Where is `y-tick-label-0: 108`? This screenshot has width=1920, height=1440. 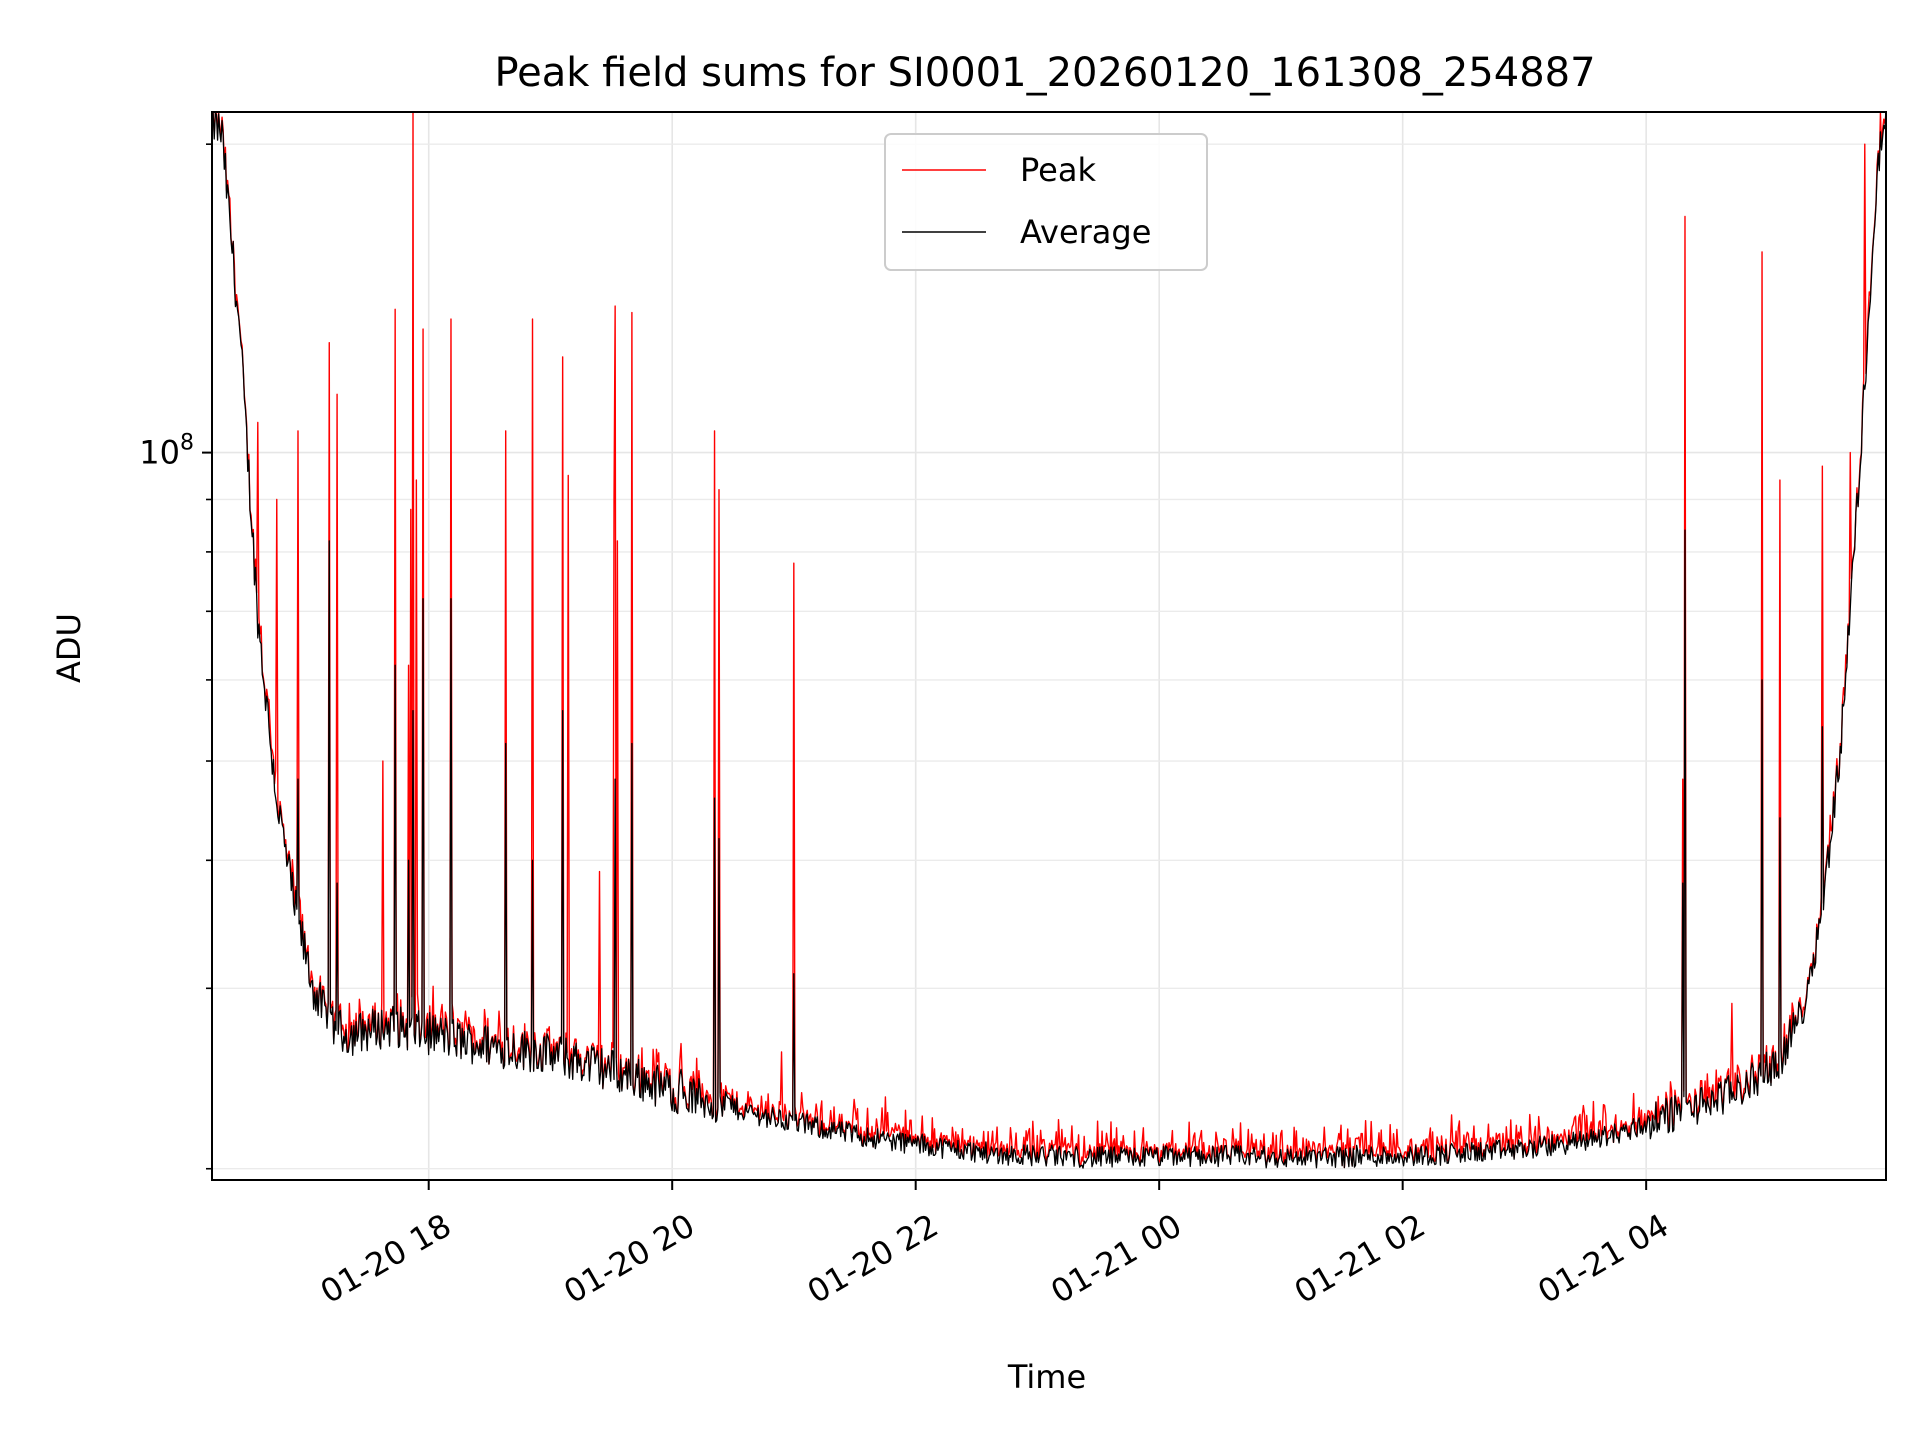 y-tick-label-0: 108 is located at coordinates (166, 451).